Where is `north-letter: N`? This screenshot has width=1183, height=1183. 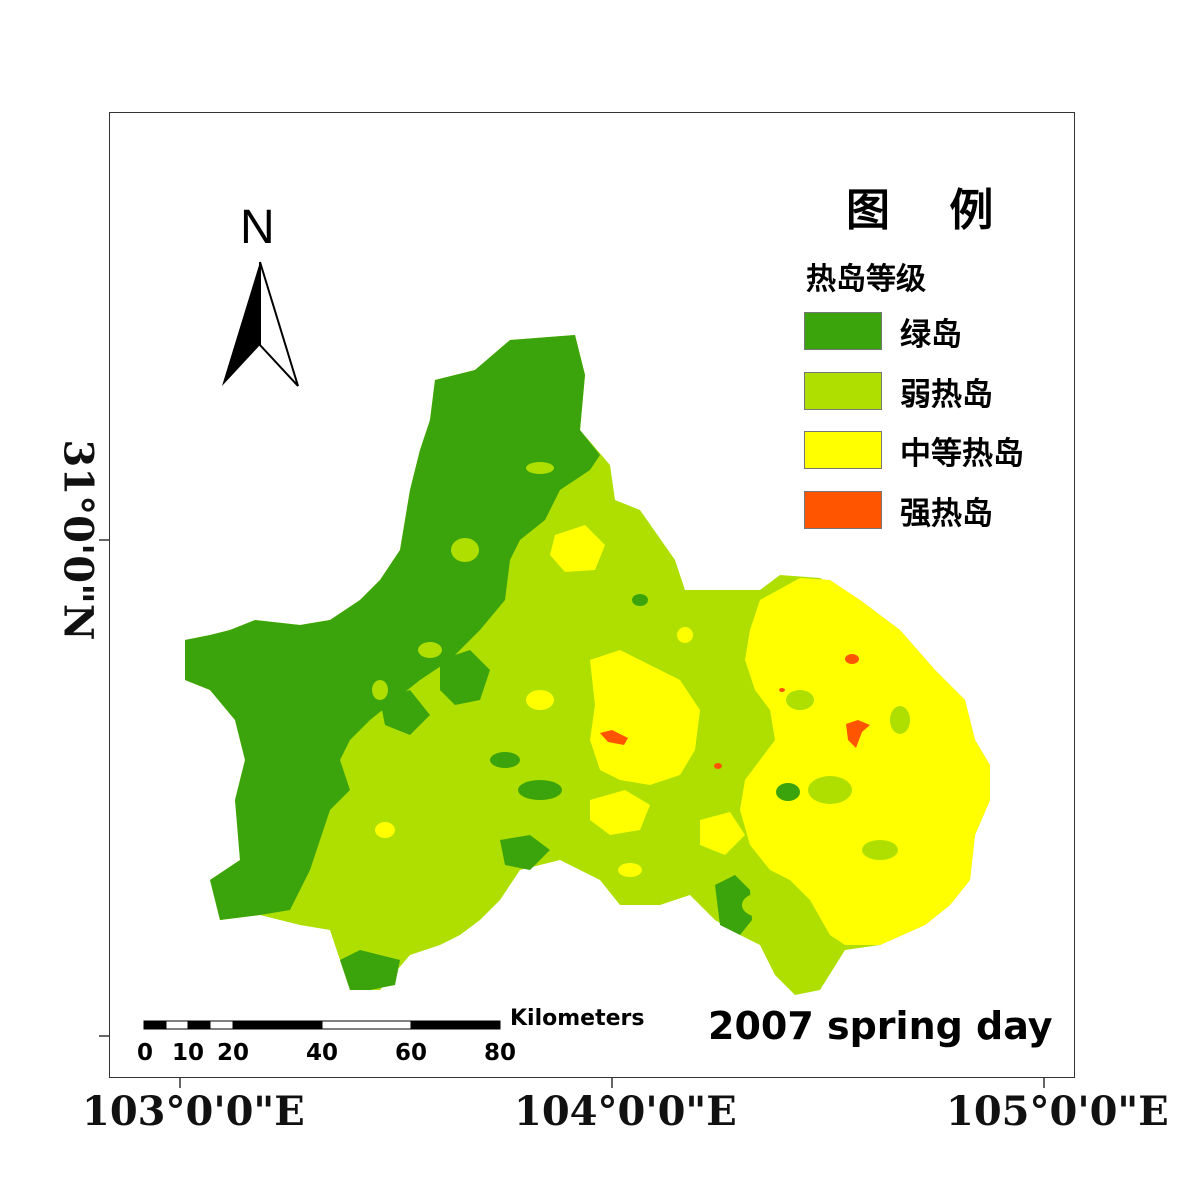
north-letter: N is located at coordinates (257, 227).